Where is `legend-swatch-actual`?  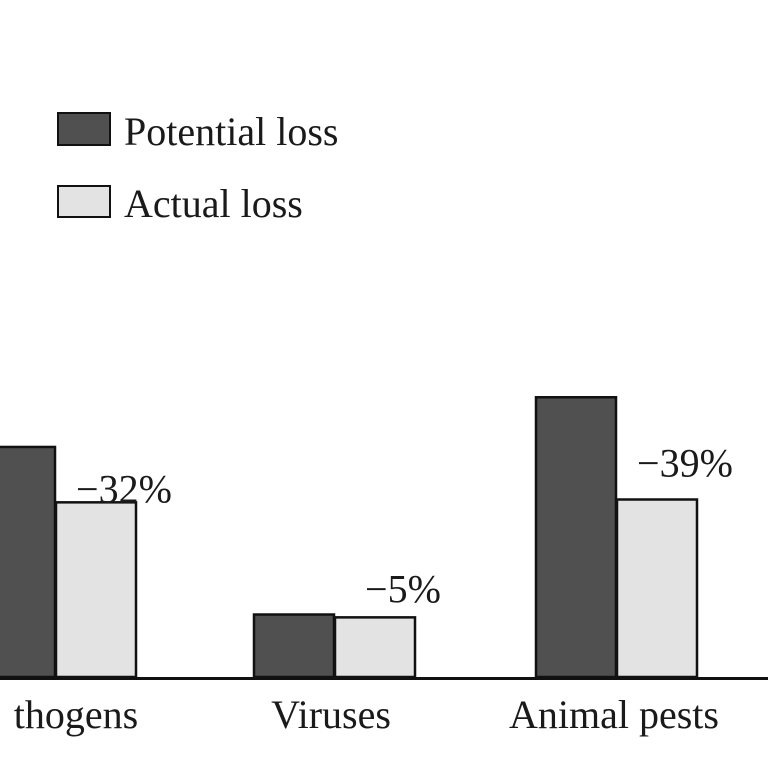
legend-swatch-actual is located at coordinates (84, 201).